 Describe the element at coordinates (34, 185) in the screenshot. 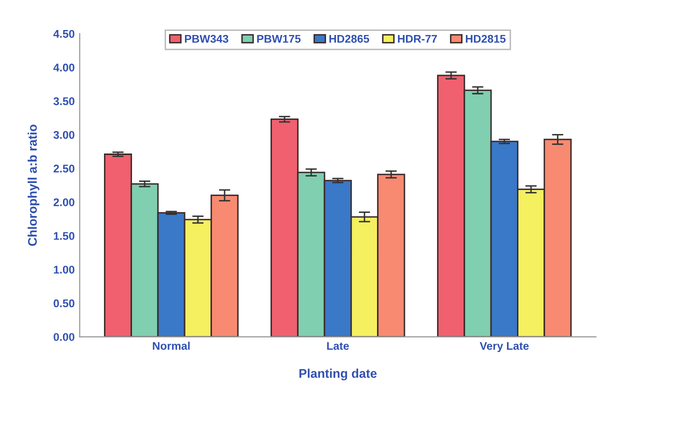

I see `y-axis-title: Chlorophyll a:b ratio` at that location.